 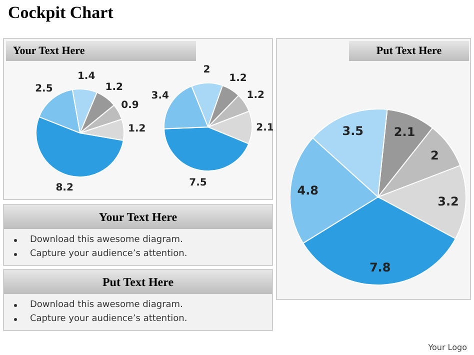 What do you see at coordinates (61, 13) in the screenshot?
I see `chart-title: Cockpit Chart` at bounding box center [61, 13].